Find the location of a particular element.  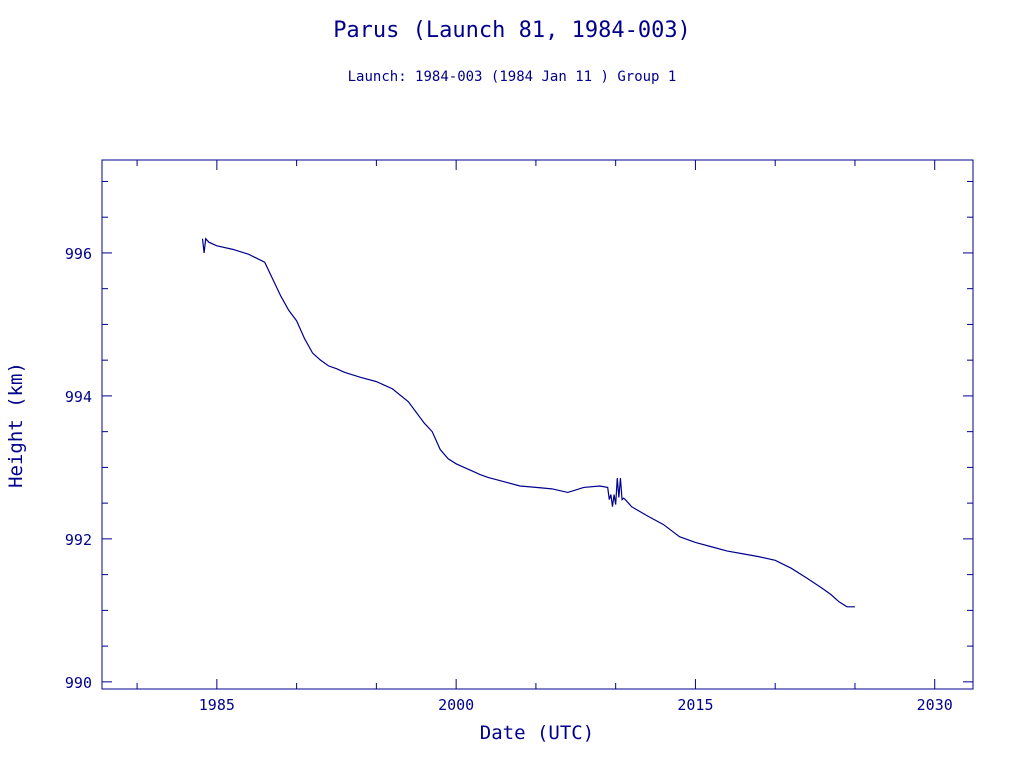

chart-title: Parus (Launch 81, 1984-003) is located at coordinates (512, 30).